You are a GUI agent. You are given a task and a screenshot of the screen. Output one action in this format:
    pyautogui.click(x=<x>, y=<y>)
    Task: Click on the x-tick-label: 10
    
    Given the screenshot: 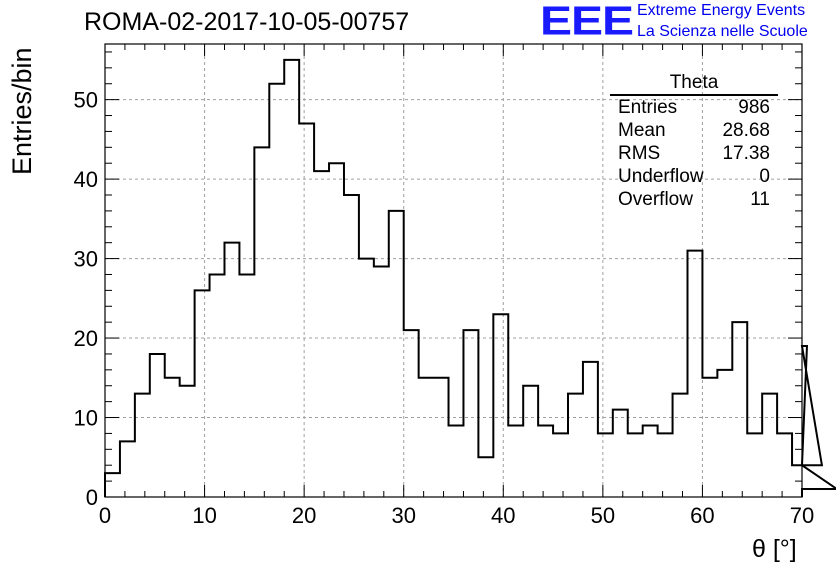 What is the action you would take?
    pyautogui.click(x=204, y=515)
    